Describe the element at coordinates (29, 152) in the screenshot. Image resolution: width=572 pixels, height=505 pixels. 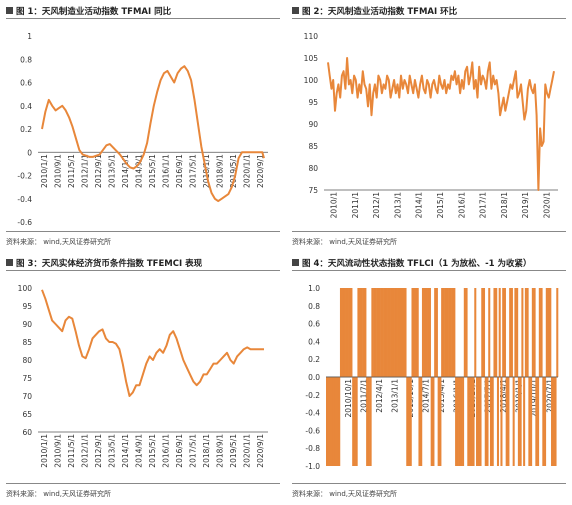
I see `y-tick-label: 0` at that location.